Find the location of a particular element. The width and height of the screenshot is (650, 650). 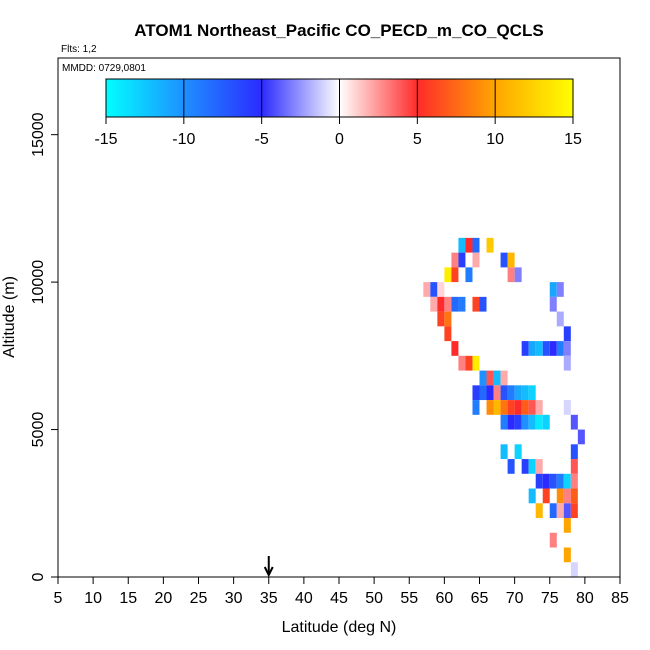

x-tick-label: 45 is located at coordinates (339, 598).